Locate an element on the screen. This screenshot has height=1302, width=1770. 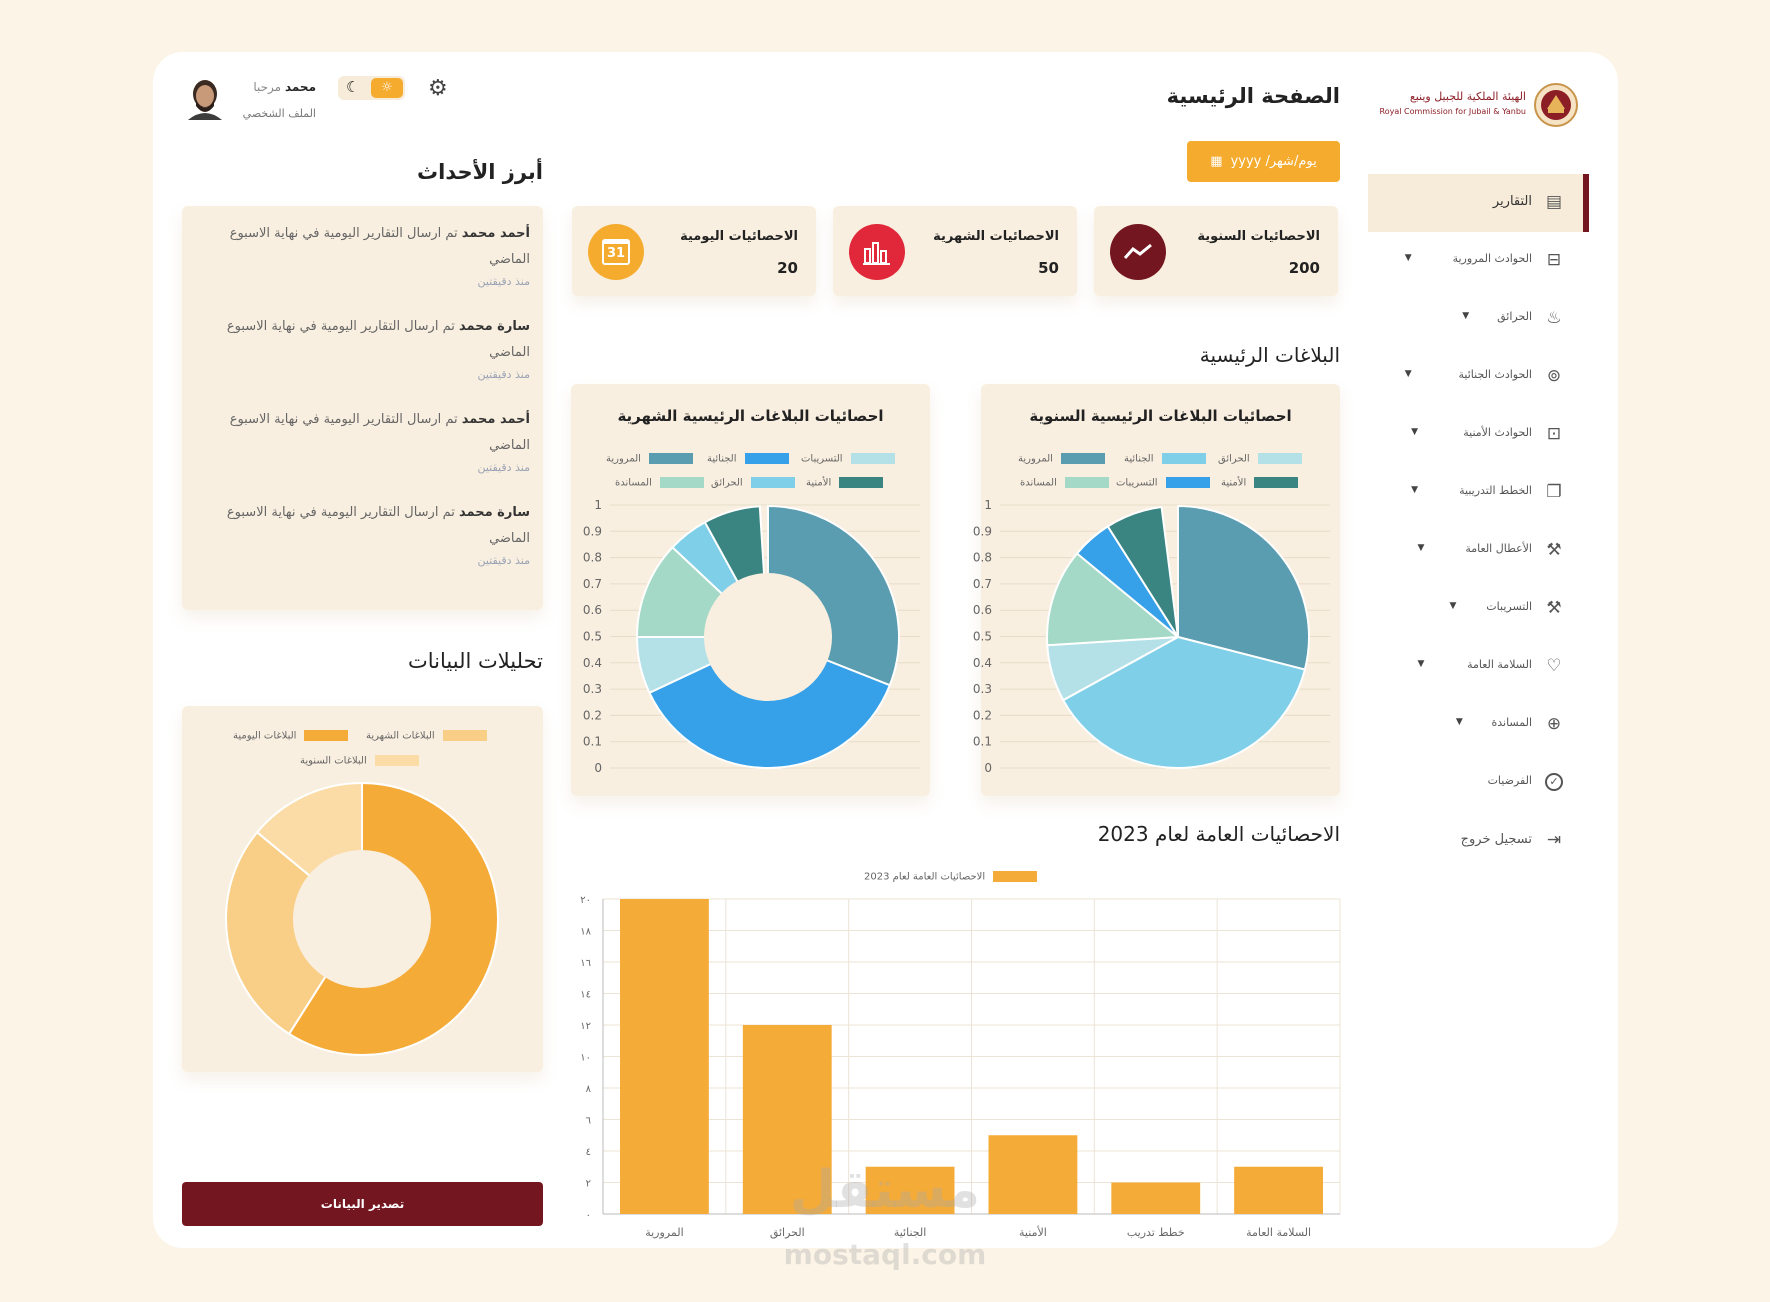
legend-label: الأمنية is located at coordinates (819, 483).